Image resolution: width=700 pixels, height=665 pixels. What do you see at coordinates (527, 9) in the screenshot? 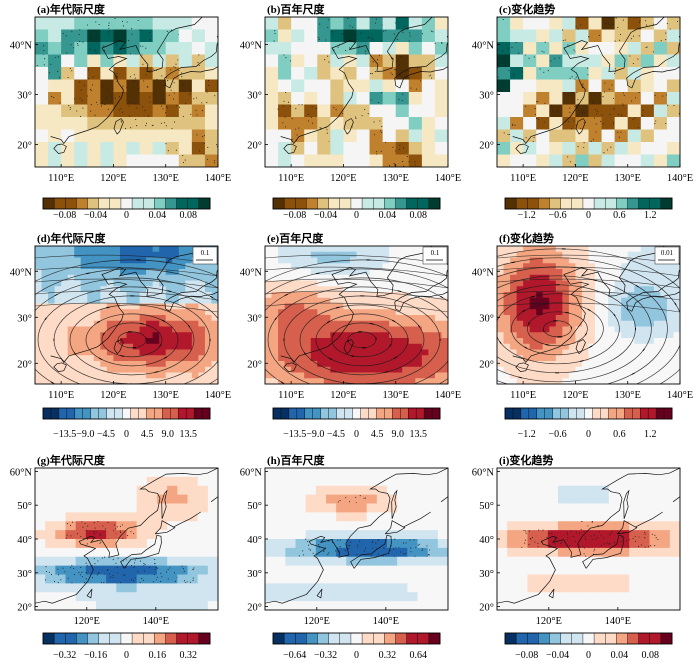
I see `panel-title: (c)变化趋势` at bounding box center [527, 9].